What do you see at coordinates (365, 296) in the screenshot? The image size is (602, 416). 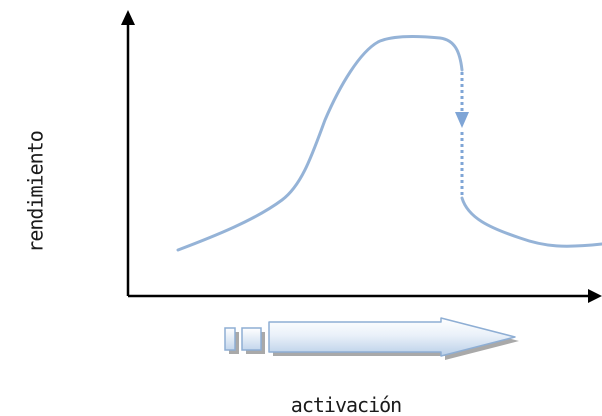 I see `x-axis` at bounding box center [365, 296].